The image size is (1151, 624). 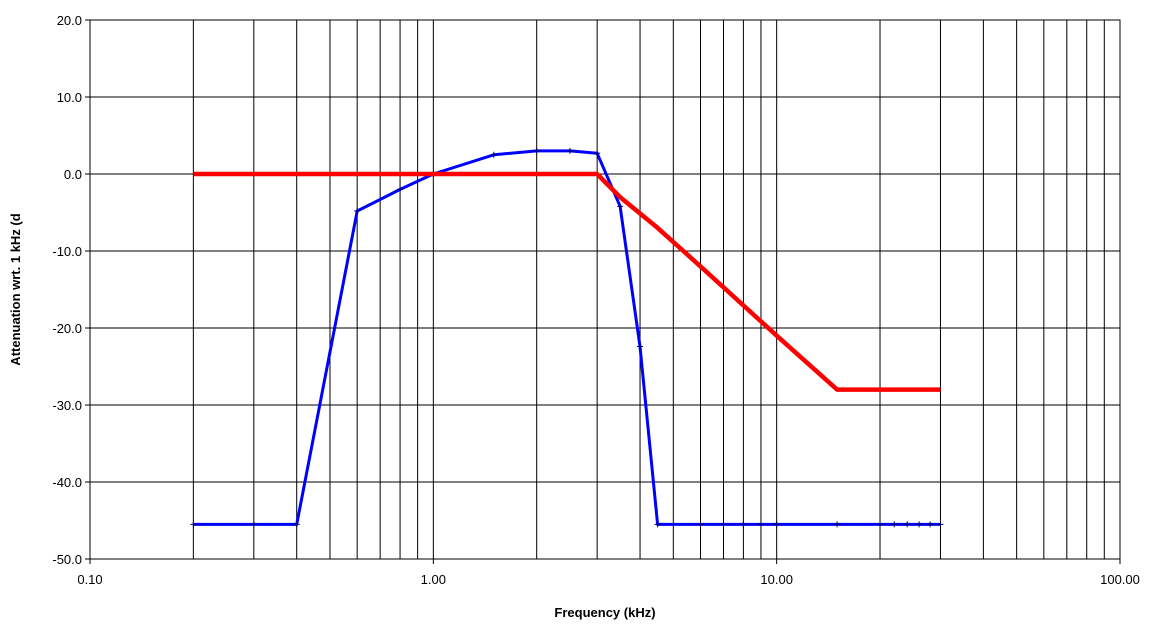 I want to click on x-tick-label: 0.10, so click(x=89, y=579).